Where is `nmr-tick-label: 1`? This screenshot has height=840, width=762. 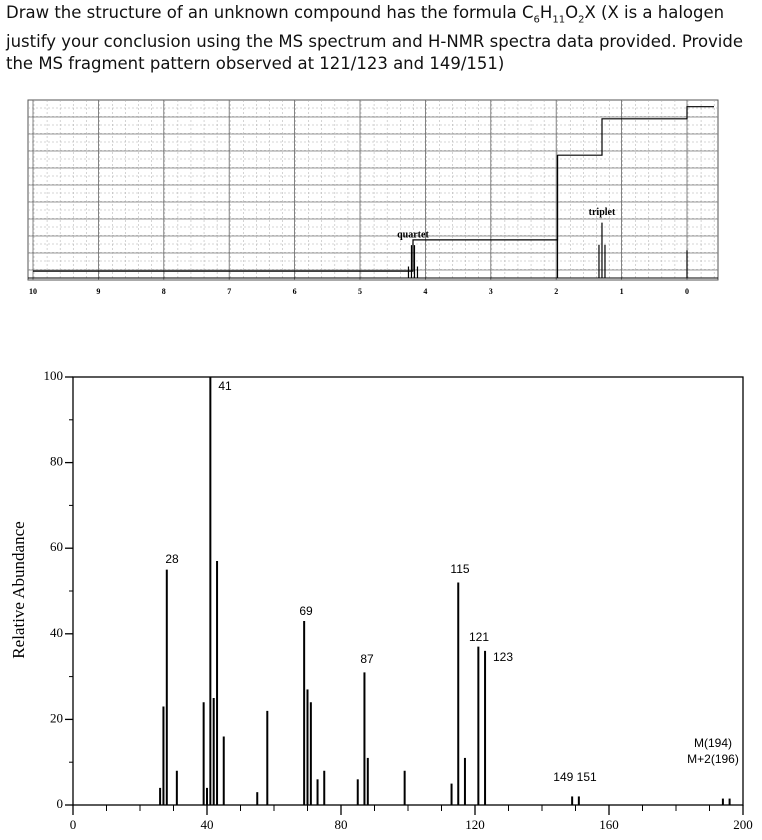 nmr-tick-label: 1 is located at coordinates (622, 291).